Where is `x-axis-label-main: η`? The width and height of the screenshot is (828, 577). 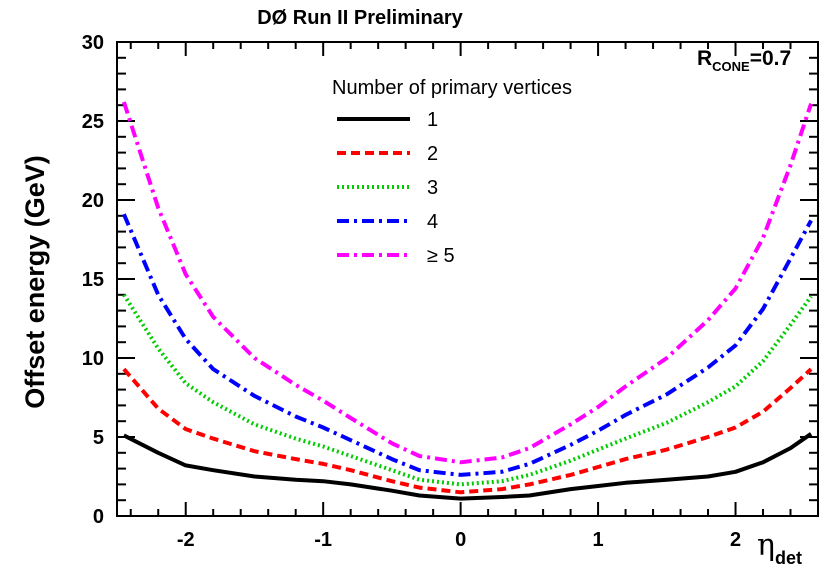 x-axis-label-main: η is located at coordinates (766, 545).